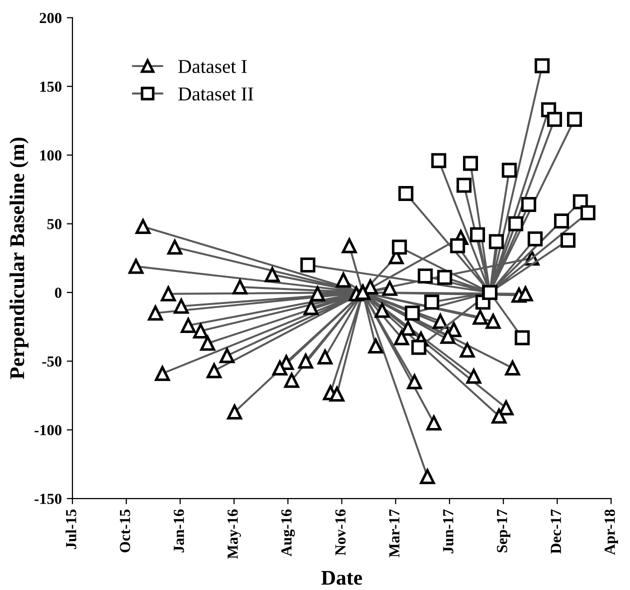  I want to click on x-tick-label: Jun-17, so click(448, 531).